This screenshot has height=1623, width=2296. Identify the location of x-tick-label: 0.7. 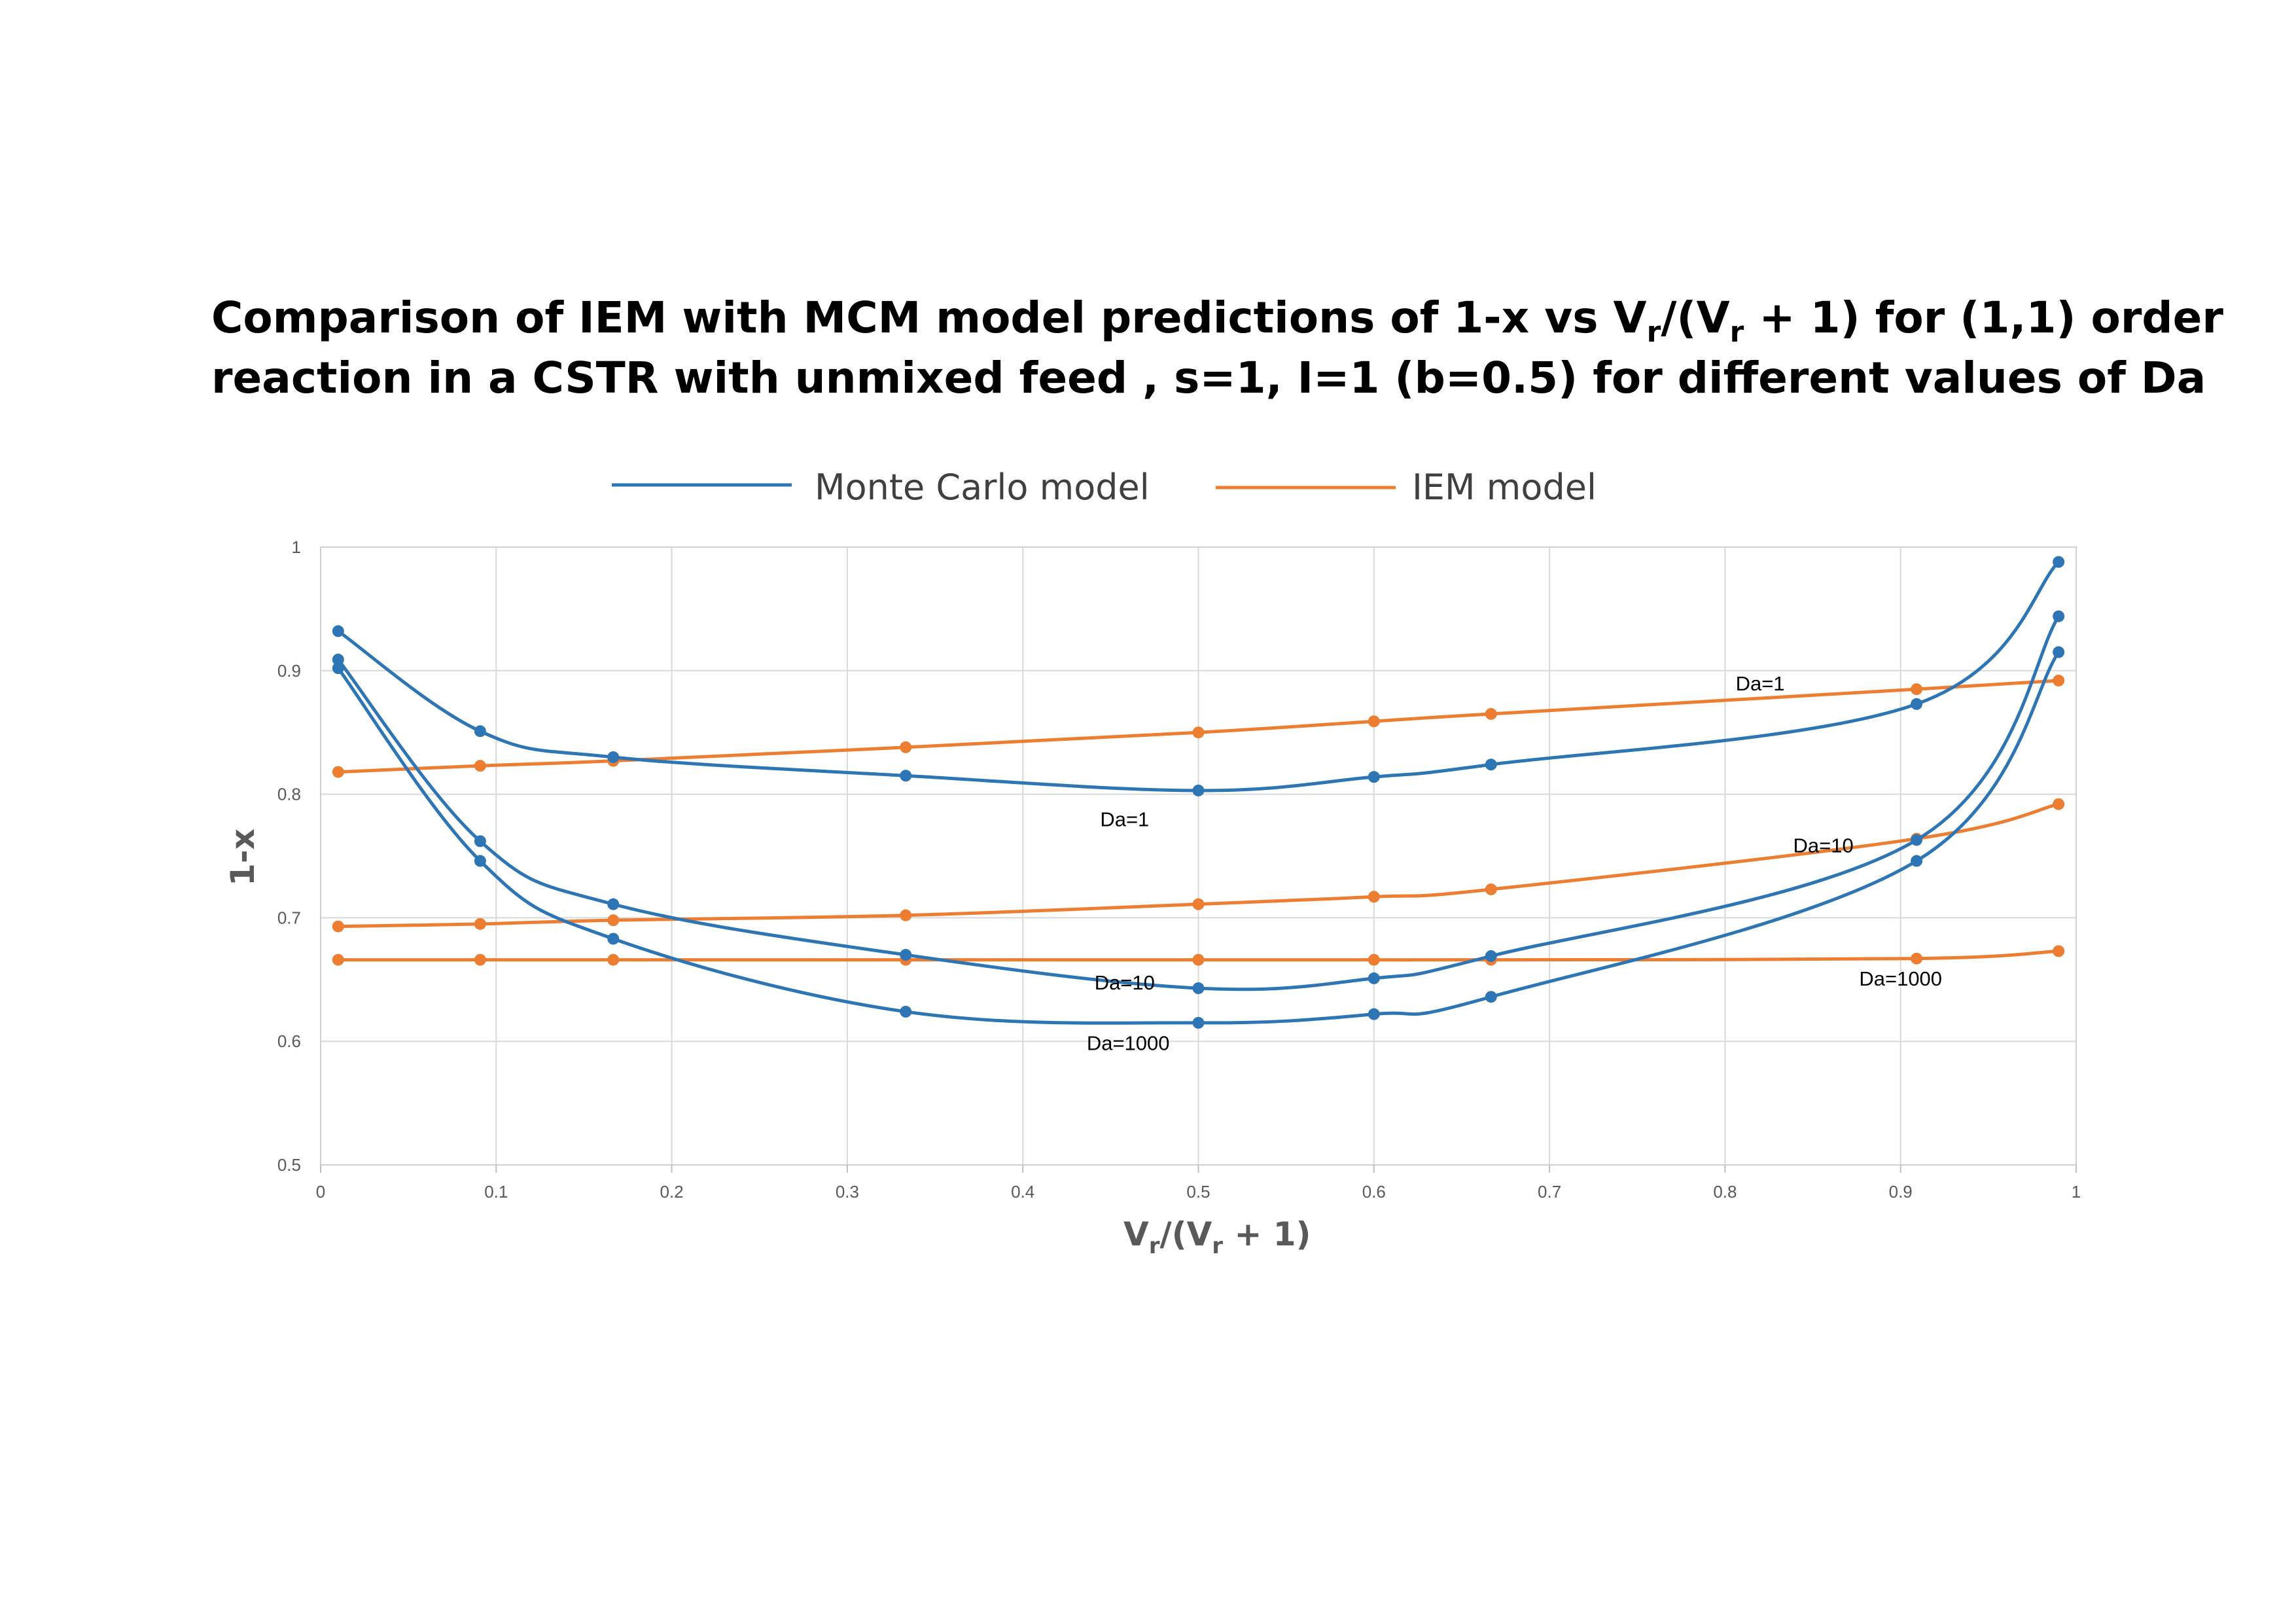
(1549, 1192).